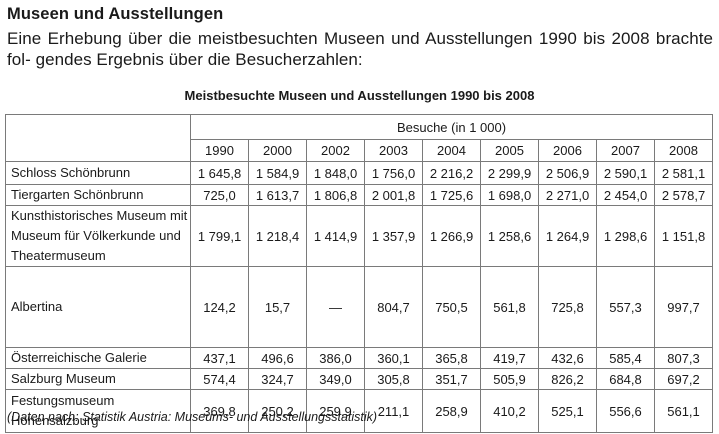 The image size is (719, 434). What do you see at coordinates (509, 358) in the screenshot?
I see `value-cell: 419,7` at bounding box center [509, 358].